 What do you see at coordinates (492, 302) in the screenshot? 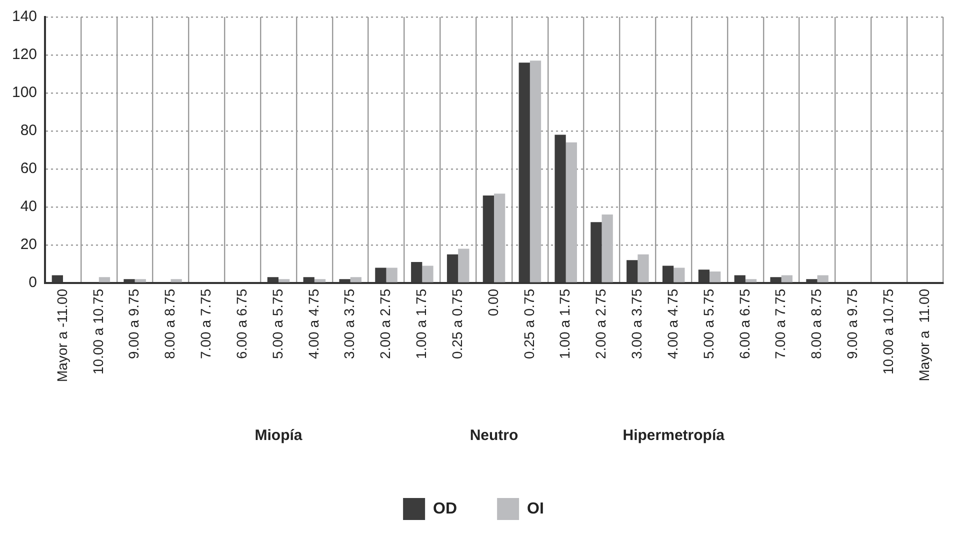
I see `x-tick-label: 0.00` at bounding box center [492, 302].